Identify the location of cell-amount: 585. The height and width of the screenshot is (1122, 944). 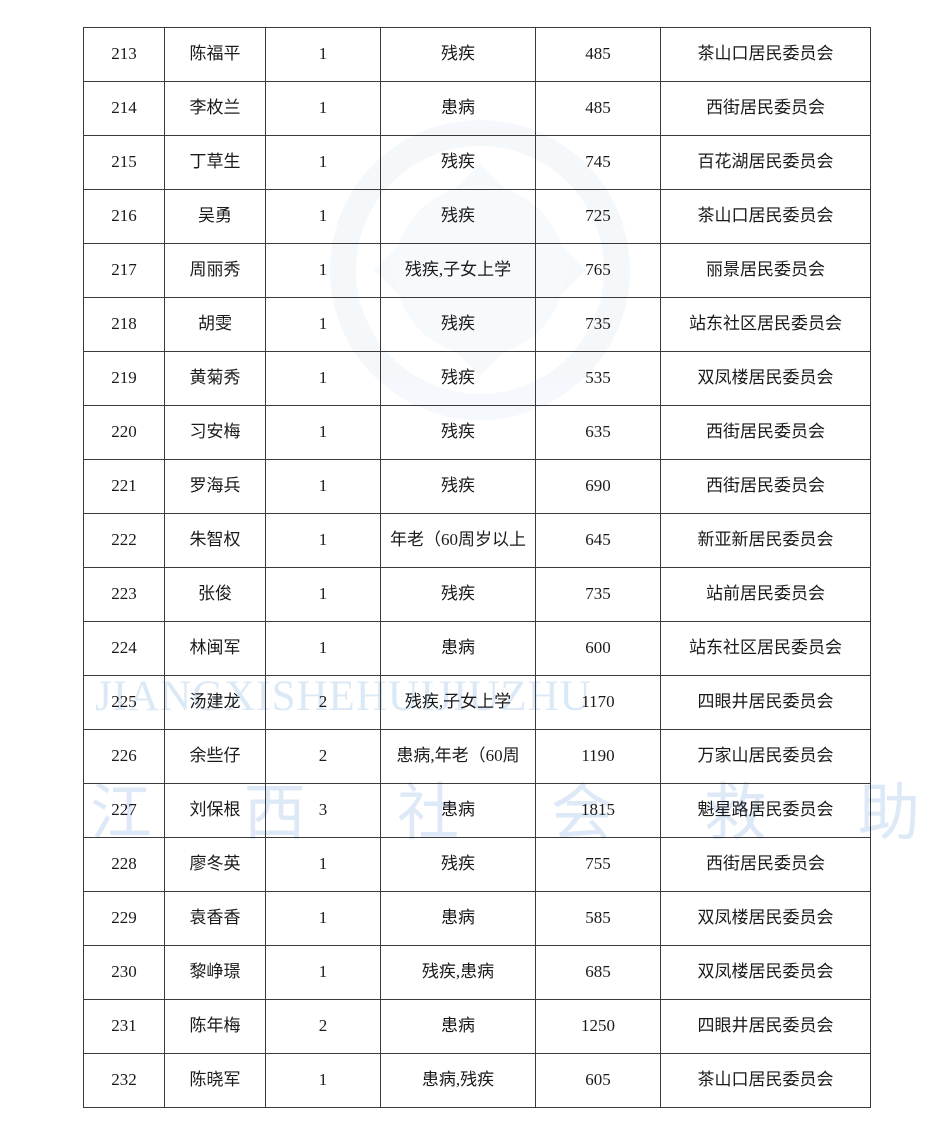
(598, 918).